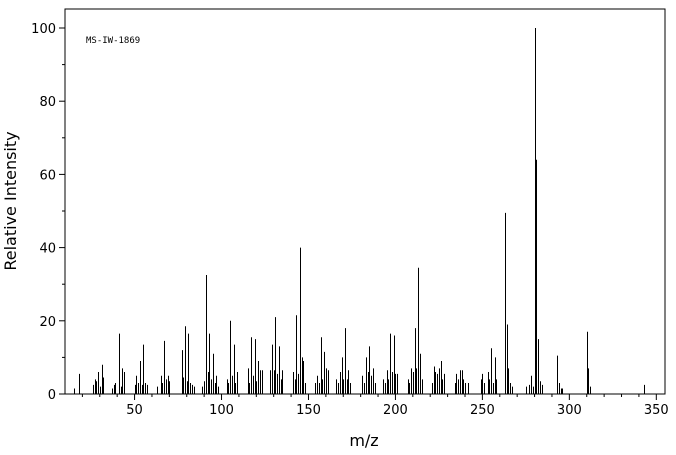 The width and height of the screenshot is (676, 455). I want to click on y-tick-label: 60, so click(47, 175).